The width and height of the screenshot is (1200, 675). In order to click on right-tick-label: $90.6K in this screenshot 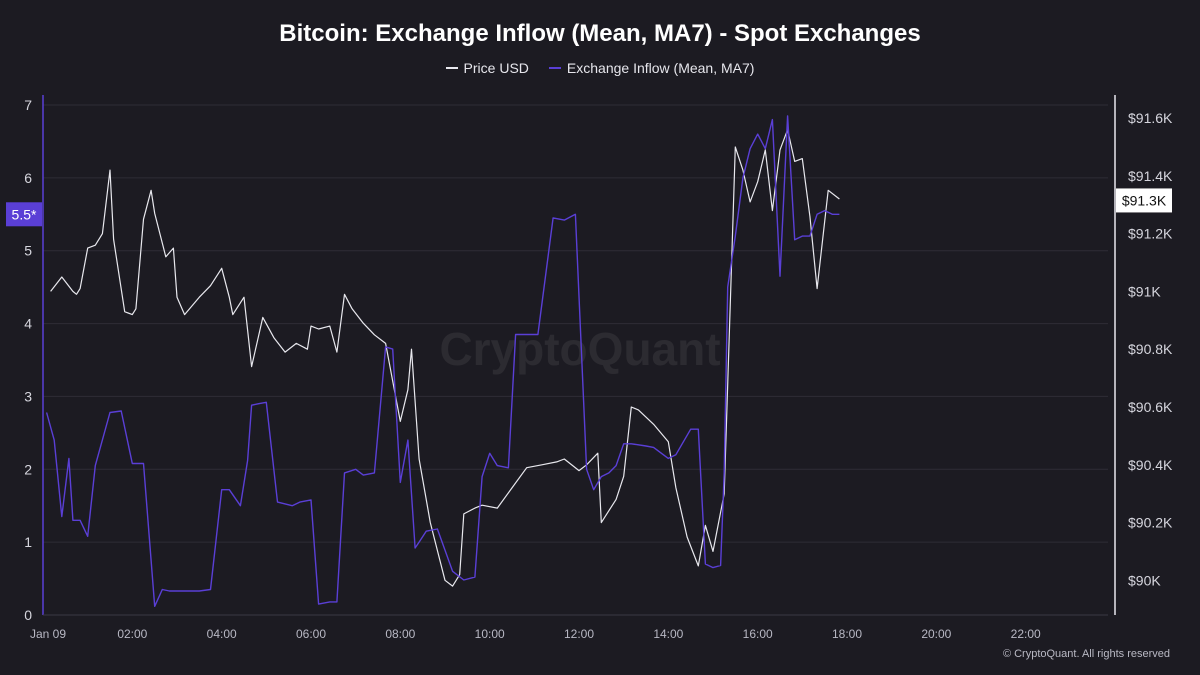, I will do `click(1150, 407)`.